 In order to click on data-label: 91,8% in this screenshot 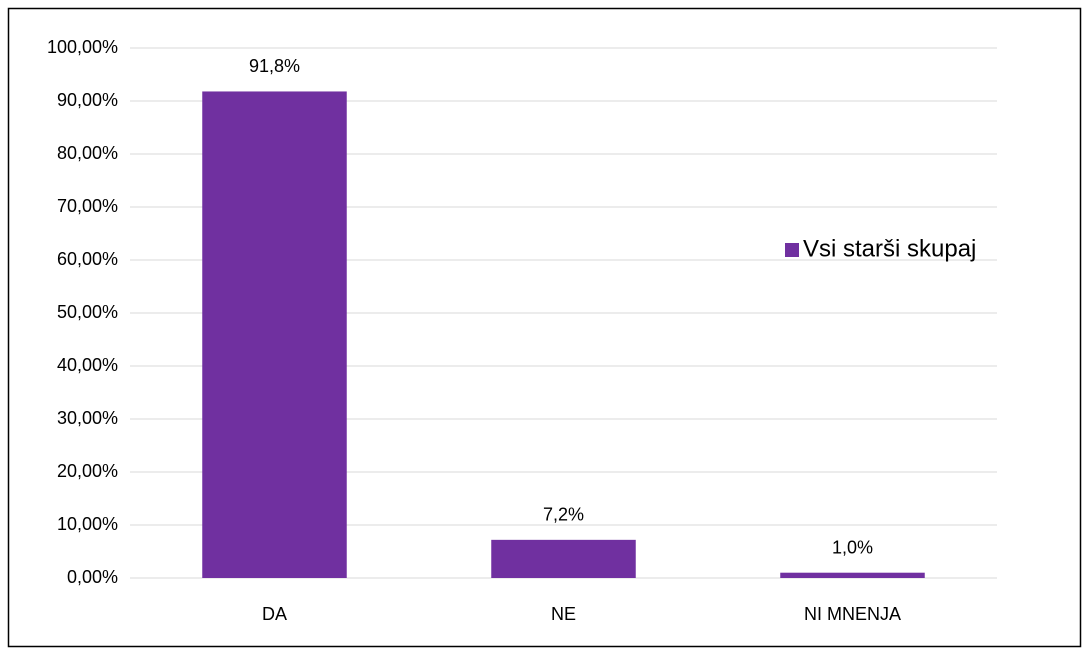, I will do `click(274, 66)`.